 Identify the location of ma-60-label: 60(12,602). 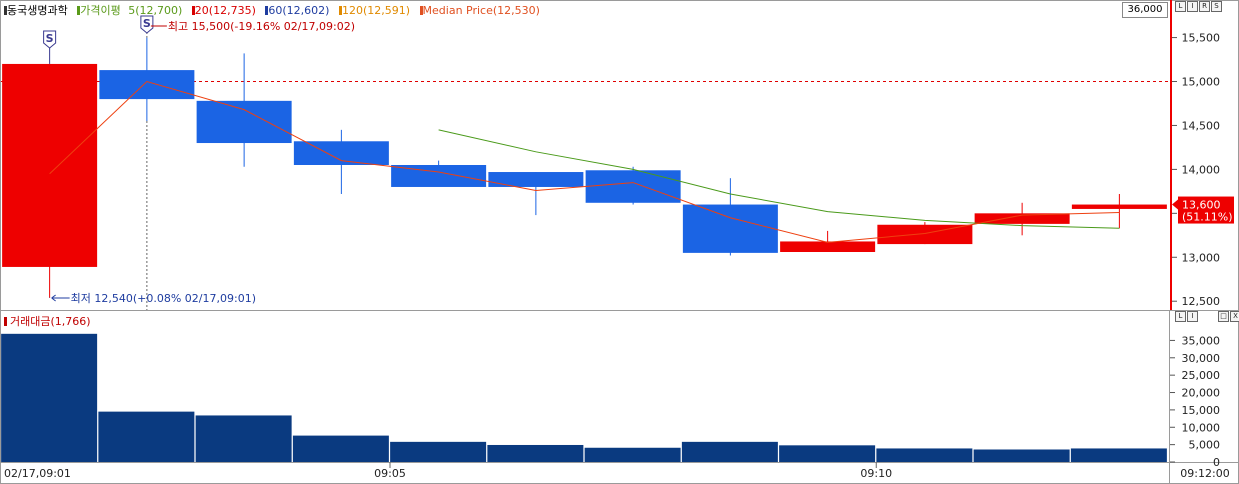
(299, 10).